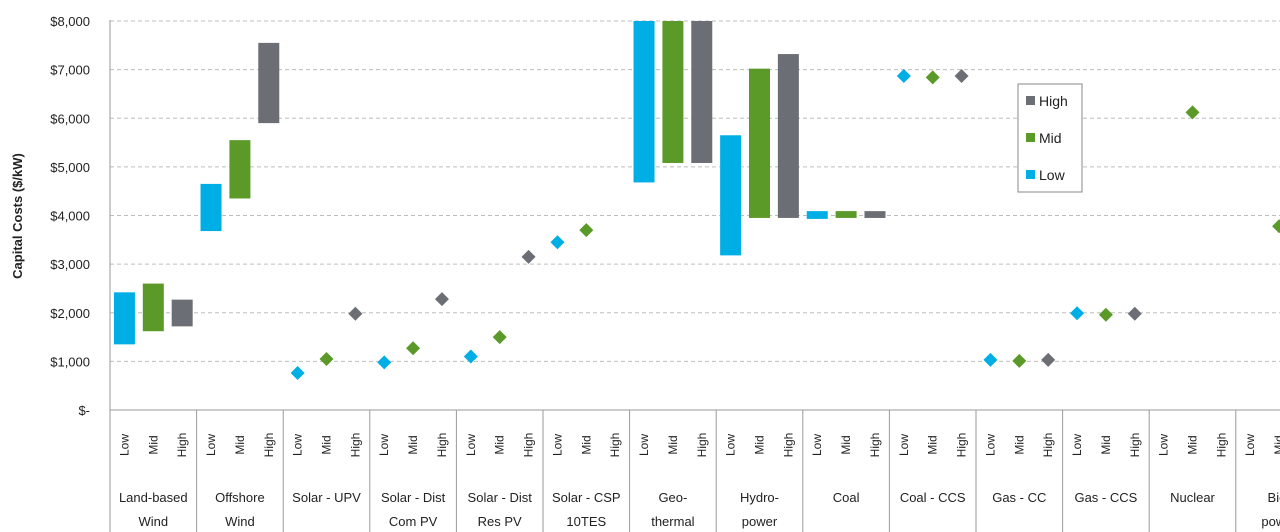 The image size is (1280, 532). I want to click on category-label: Bio-, so click(1274, 497).